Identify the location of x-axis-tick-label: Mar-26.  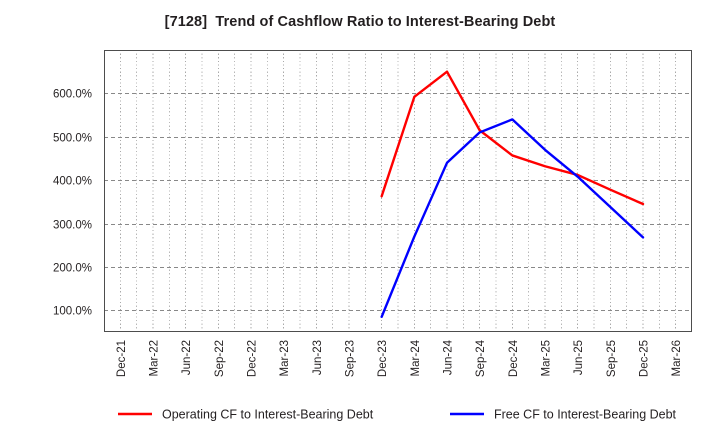
(677, 358).